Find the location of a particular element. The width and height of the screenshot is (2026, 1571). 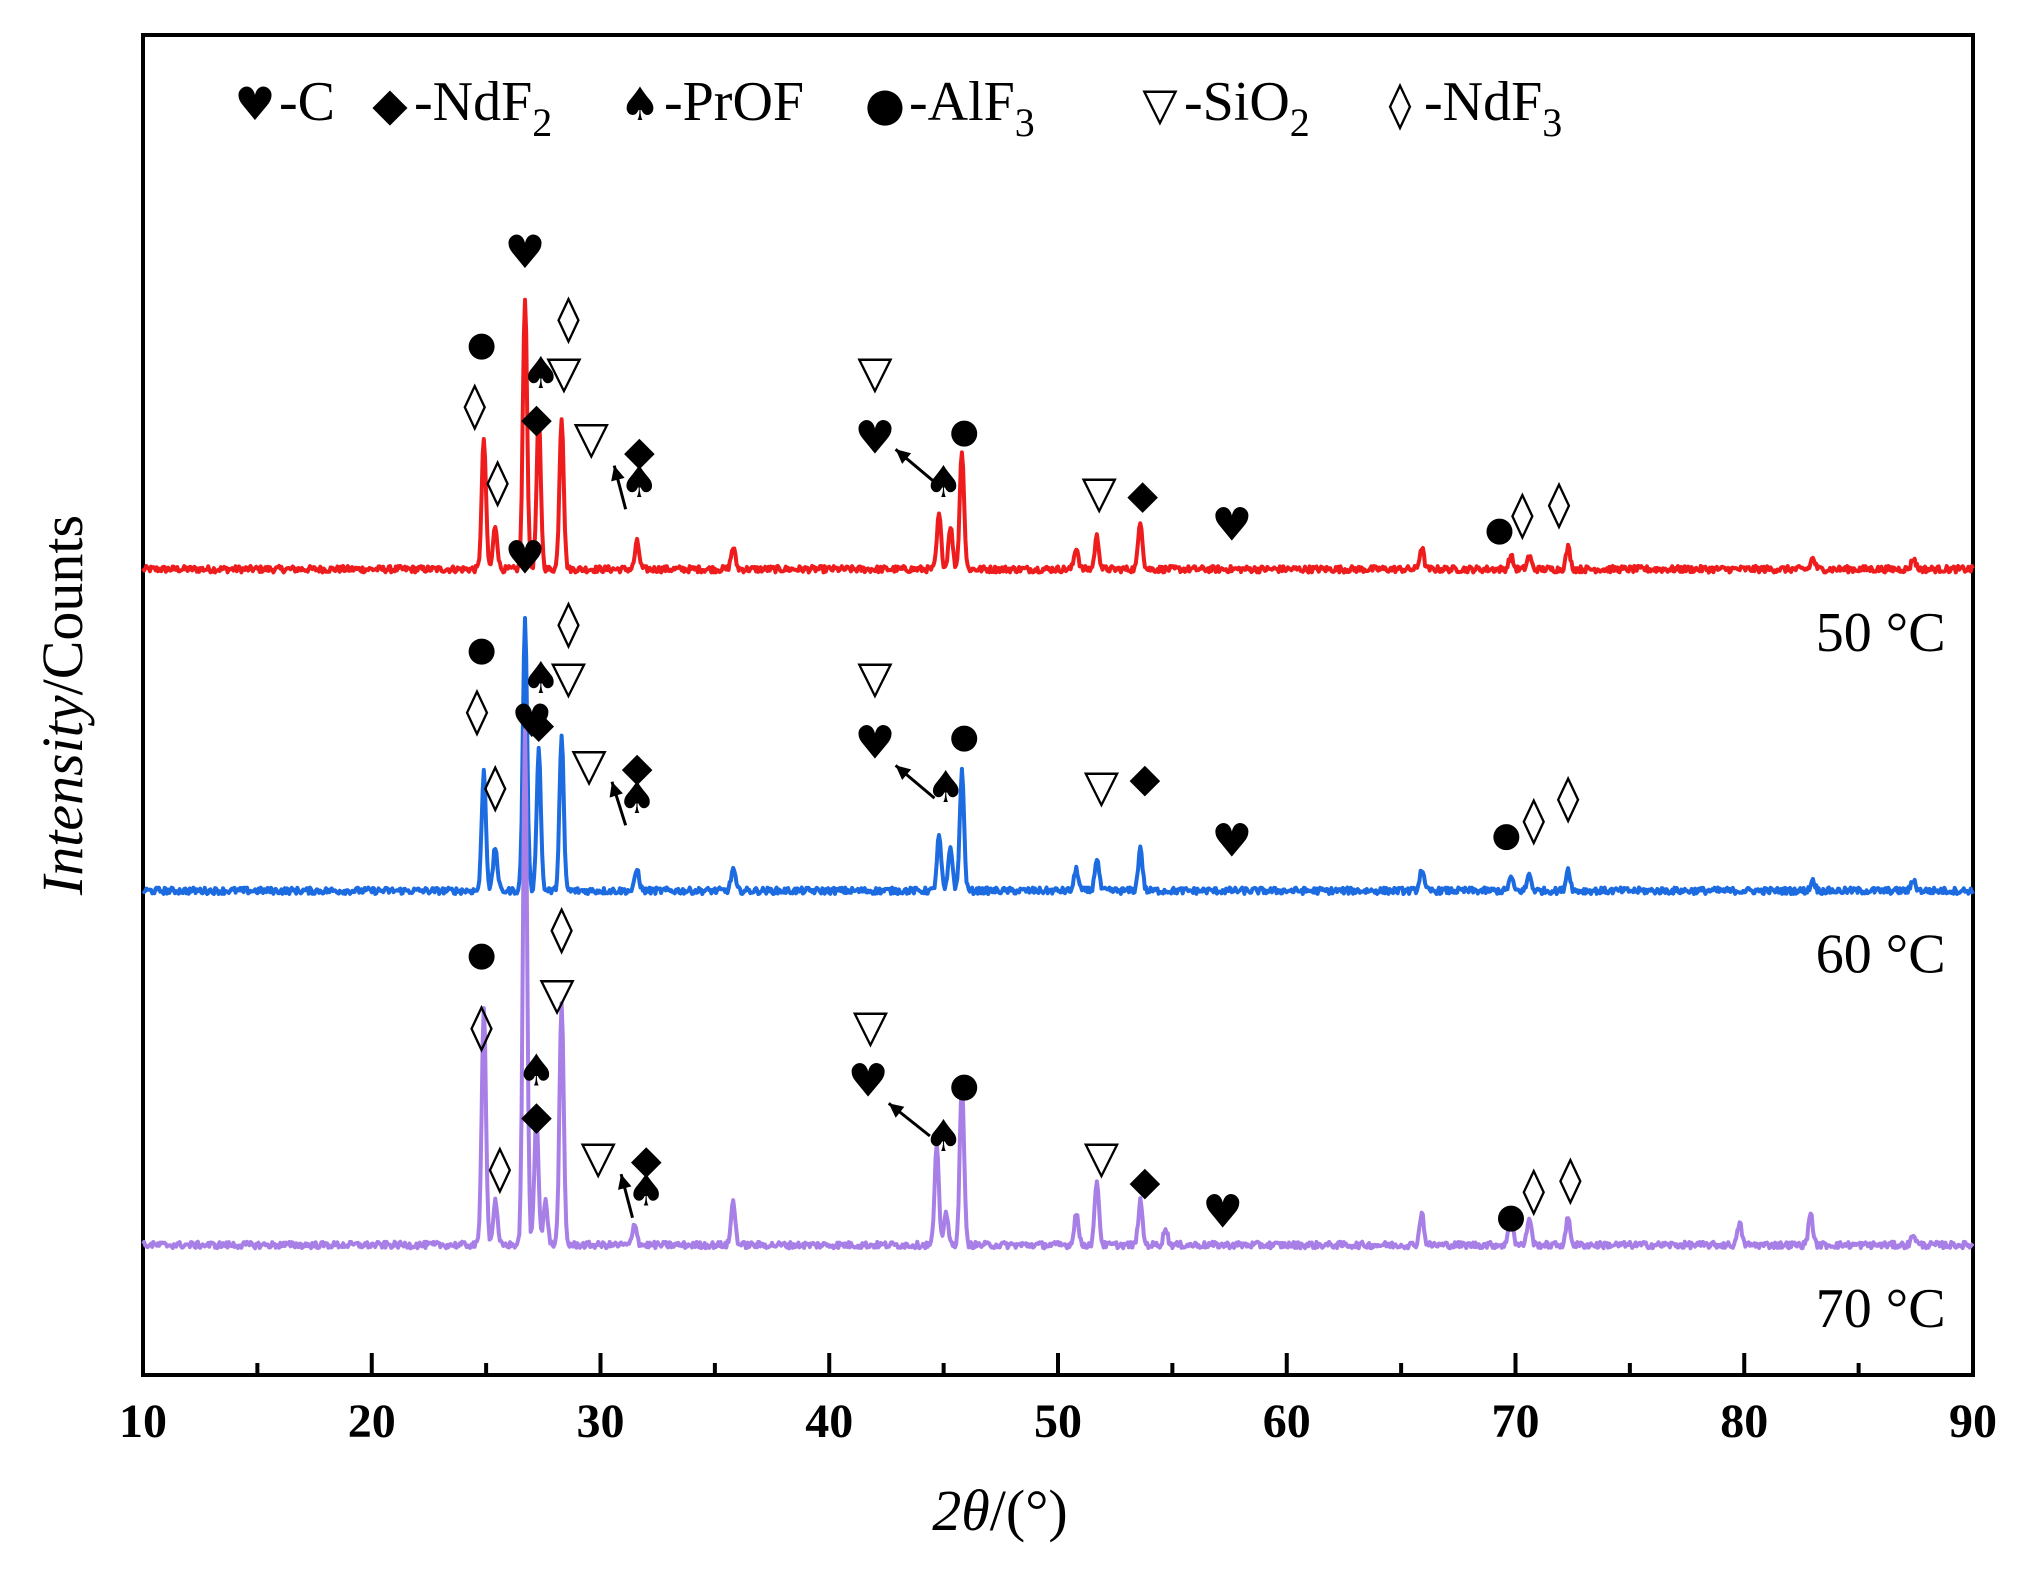

legend-label: -NdF2 is located at coordinates (483, 108).